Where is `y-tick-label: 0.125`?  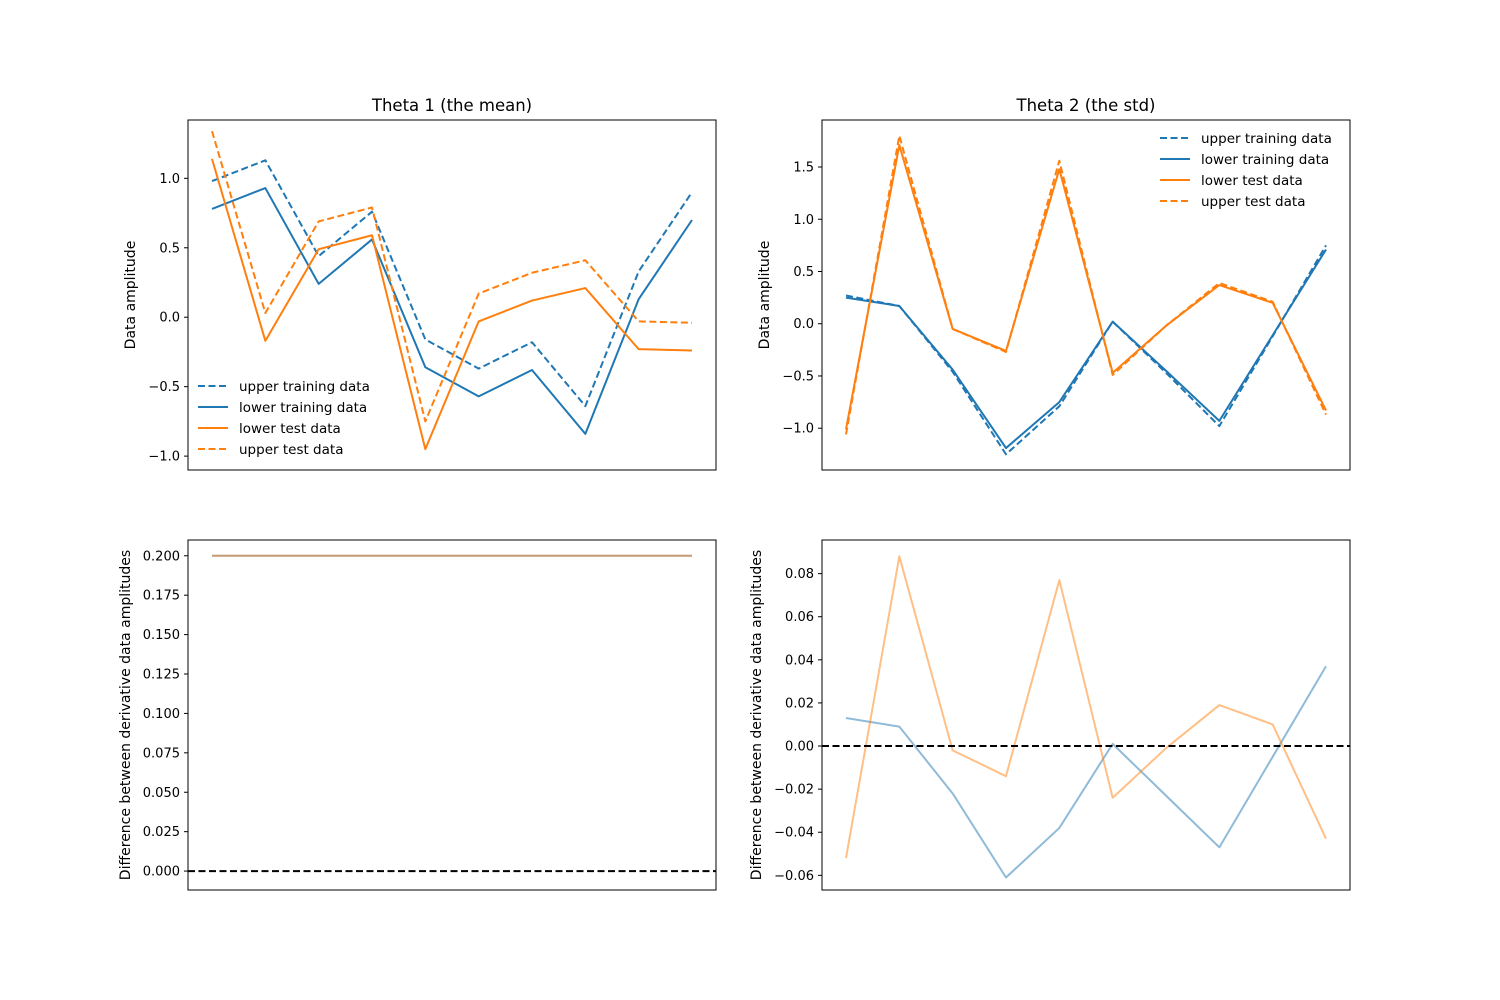 y-tick-label: 0.125 is located at coordinates (161, 675).